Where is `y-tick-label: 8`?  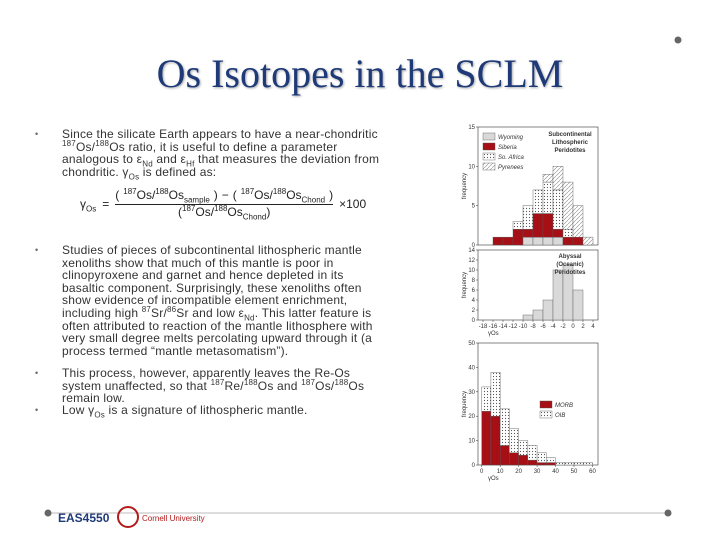 y-tick-label: 8 is located at coordinates (474, 281).